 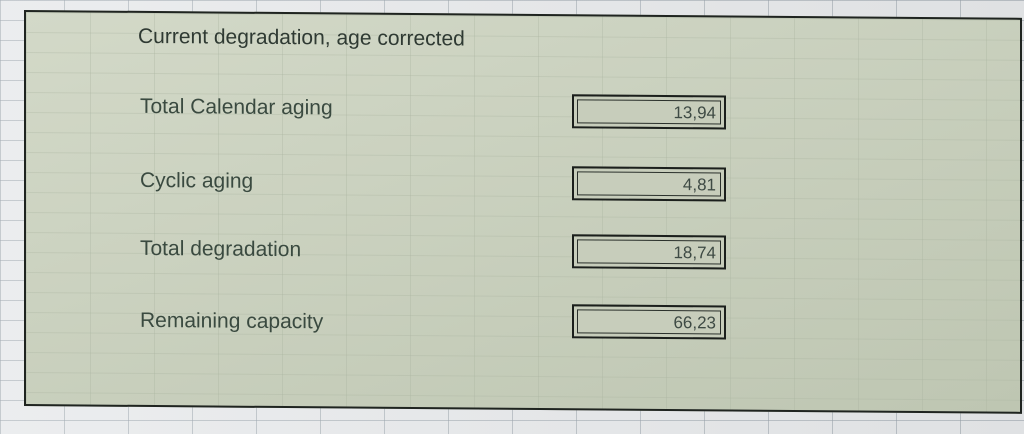 I want to click on value-cell-total-degradation: 18,74, so click(x=649, y=252).